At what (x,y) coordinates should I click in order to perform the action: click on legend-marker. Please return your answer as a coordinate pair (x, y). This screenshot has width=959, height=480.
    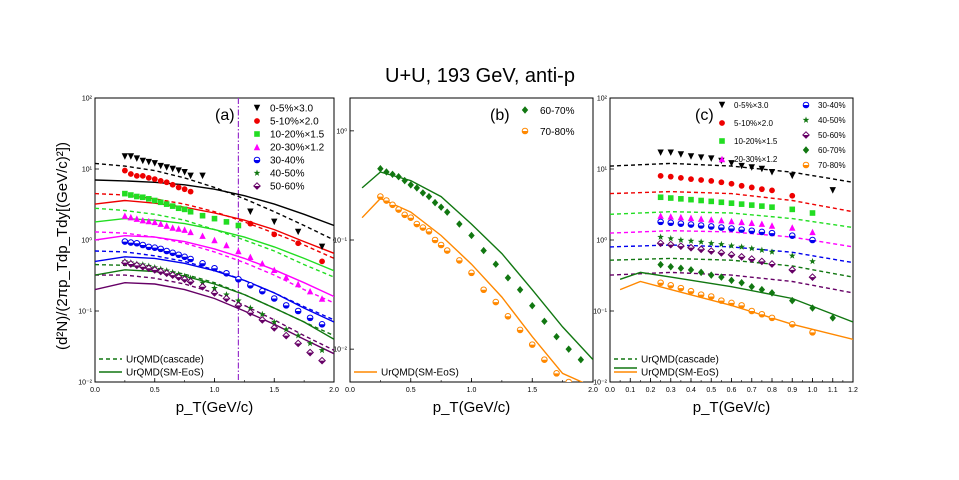
    Looking at the image, I should click on (722, 141).